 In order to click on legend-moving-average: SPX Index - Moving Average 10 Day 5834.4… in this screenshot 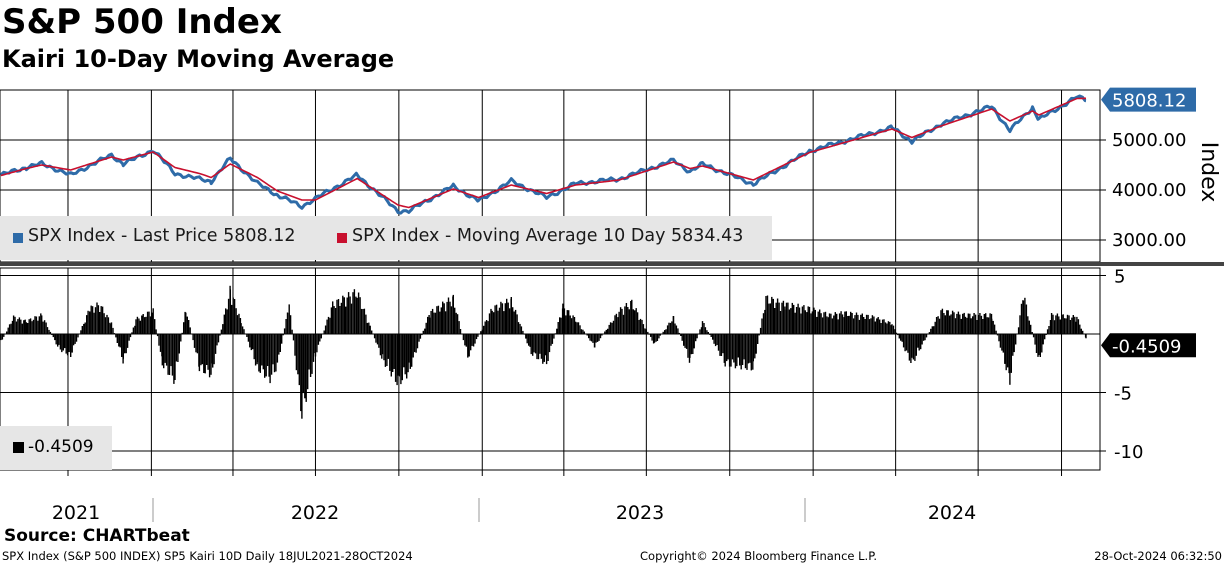, I will do `click(548, 236)`.